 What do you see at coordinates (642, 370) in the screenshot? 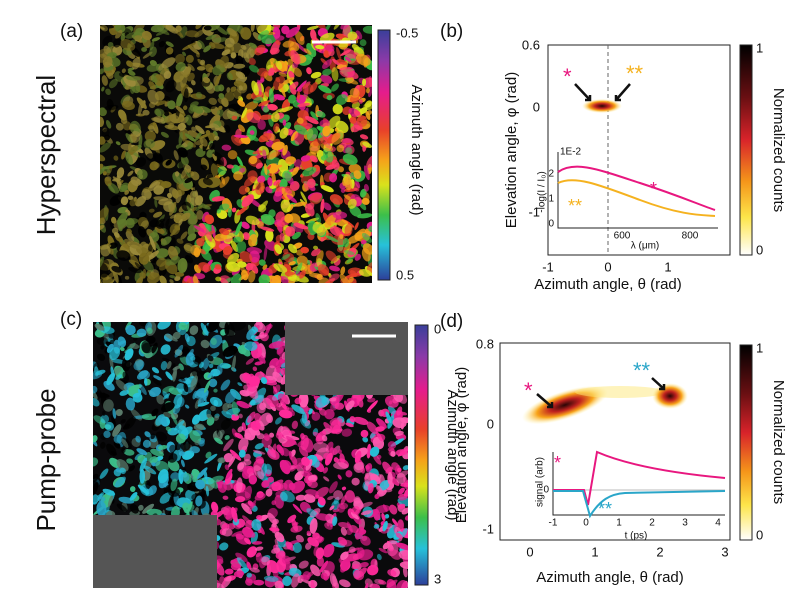
I see `marker: **` at bounding box center [642, 370].